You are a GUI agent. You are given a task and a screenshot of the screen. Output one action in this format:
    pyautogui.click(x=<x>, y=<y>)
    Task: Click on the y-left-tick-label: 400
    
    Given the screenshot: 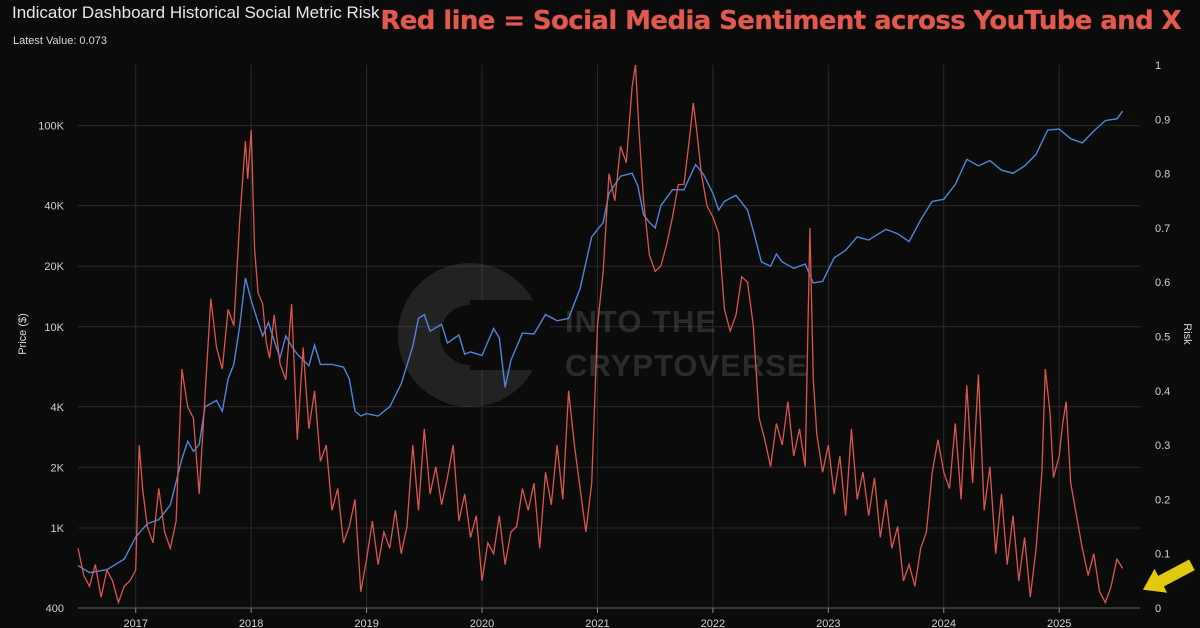 What is the action you would take?
    pyautogui.click(x=55, y=609)
    